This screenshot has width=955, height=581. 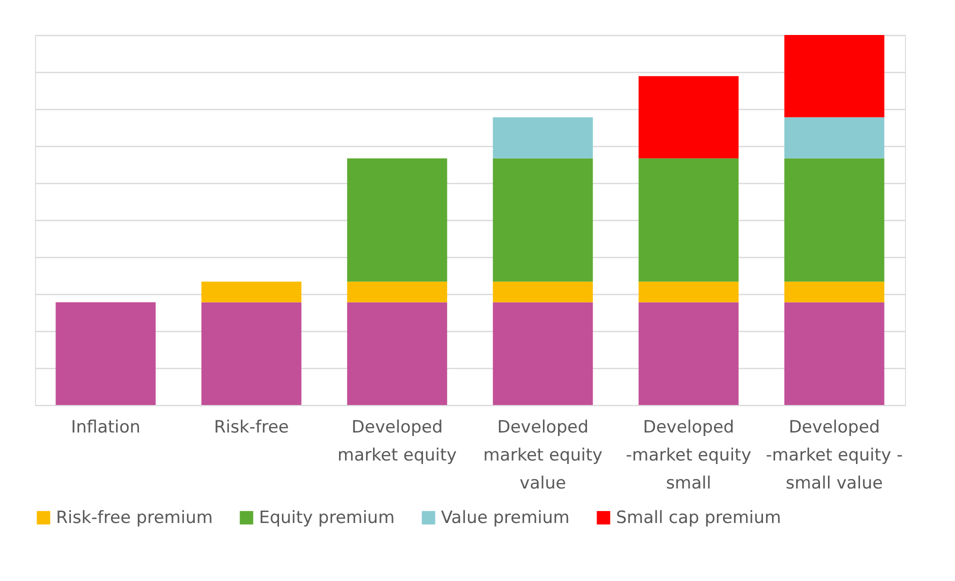 What do you see at coordinates (689, 456) in the screenshot?
I see `x-tick-label: Developed -market equity small` at bounding box center [689, 456].